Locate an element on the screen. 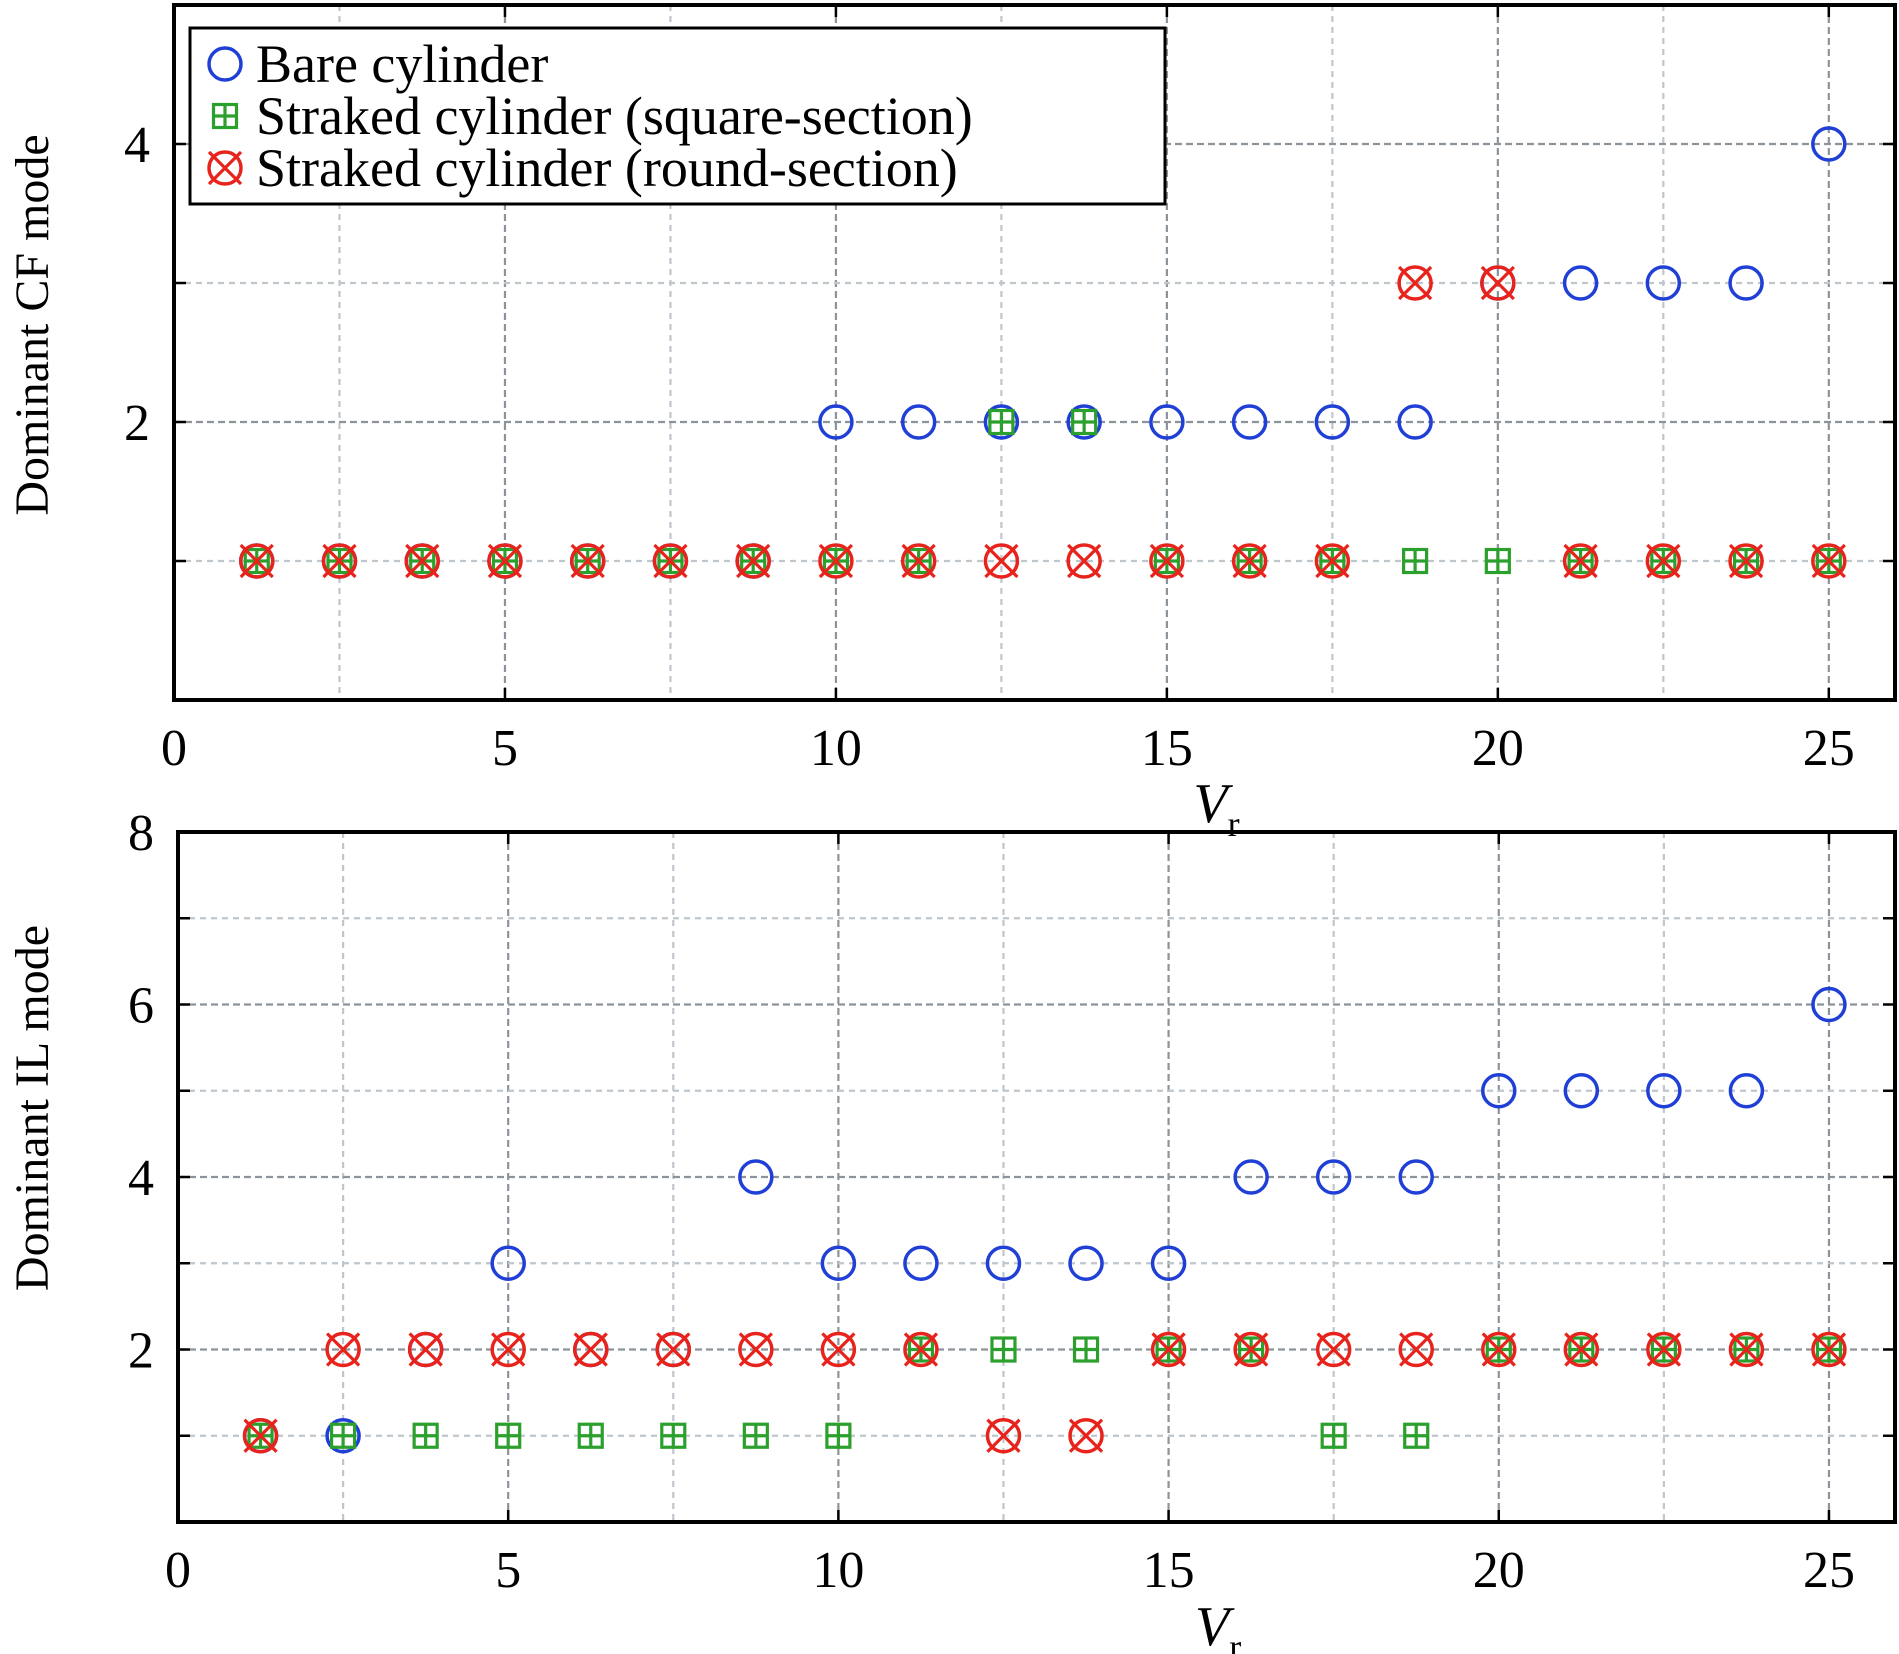 The width and height of the screenshot is (1899, 1654). x-tick-label: 20 is located at coordinates (1498, 748).